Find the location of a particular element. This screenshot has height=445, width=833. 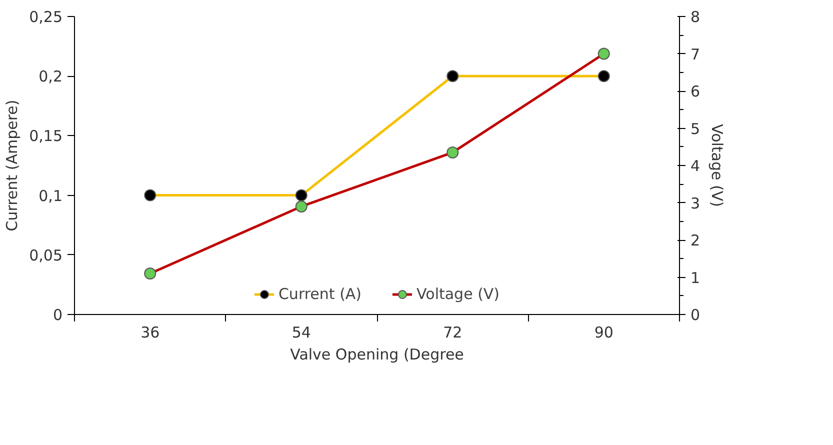

x-tick-label: 36 is located at coordinates (150, 333).